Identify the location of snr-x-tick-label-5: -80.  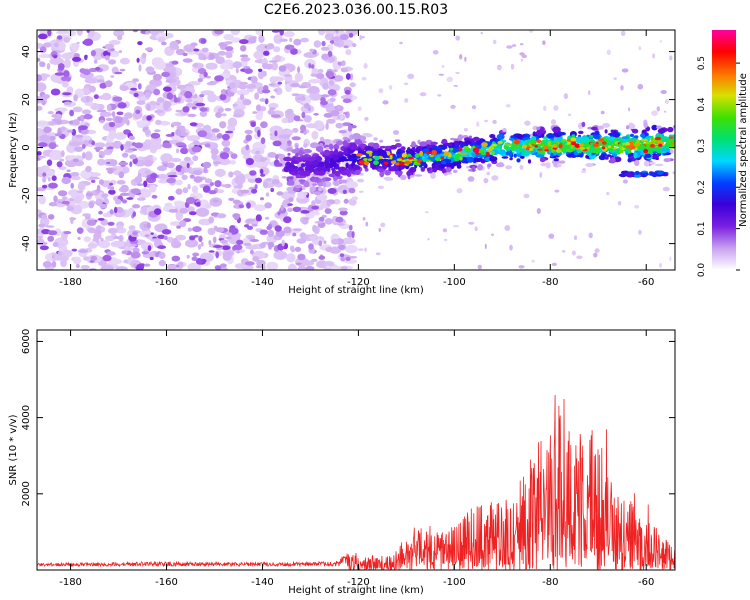
(550, 582).